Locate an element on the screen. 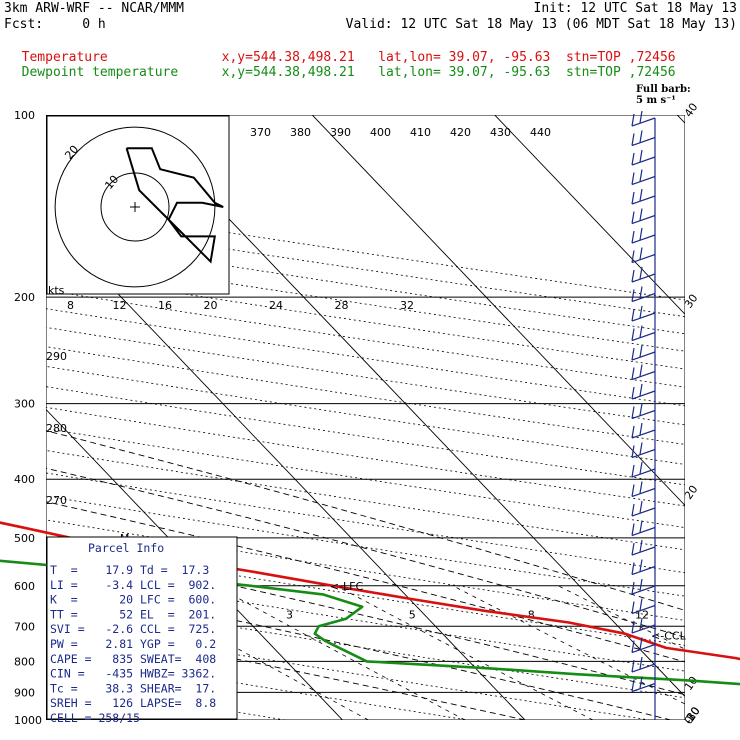  theta-label: 400 is located at coordinates (380, 132).